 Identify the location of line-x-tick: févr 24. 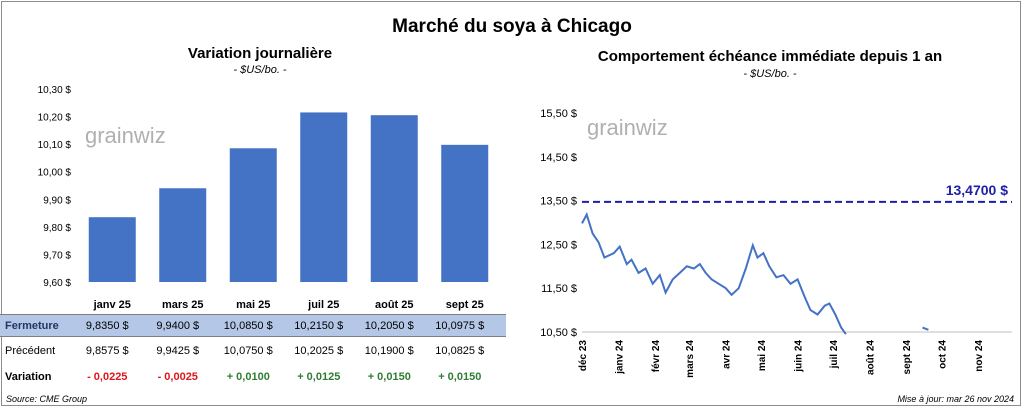
(656, 356).